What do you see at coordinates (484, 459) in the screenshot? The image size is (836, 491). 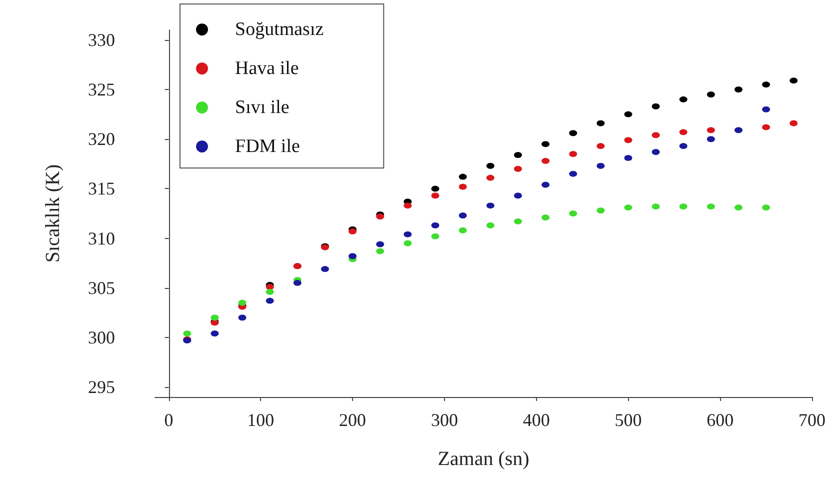 I see `x-axis-title: Zaman (sn)` at bounding box center [484, 459].